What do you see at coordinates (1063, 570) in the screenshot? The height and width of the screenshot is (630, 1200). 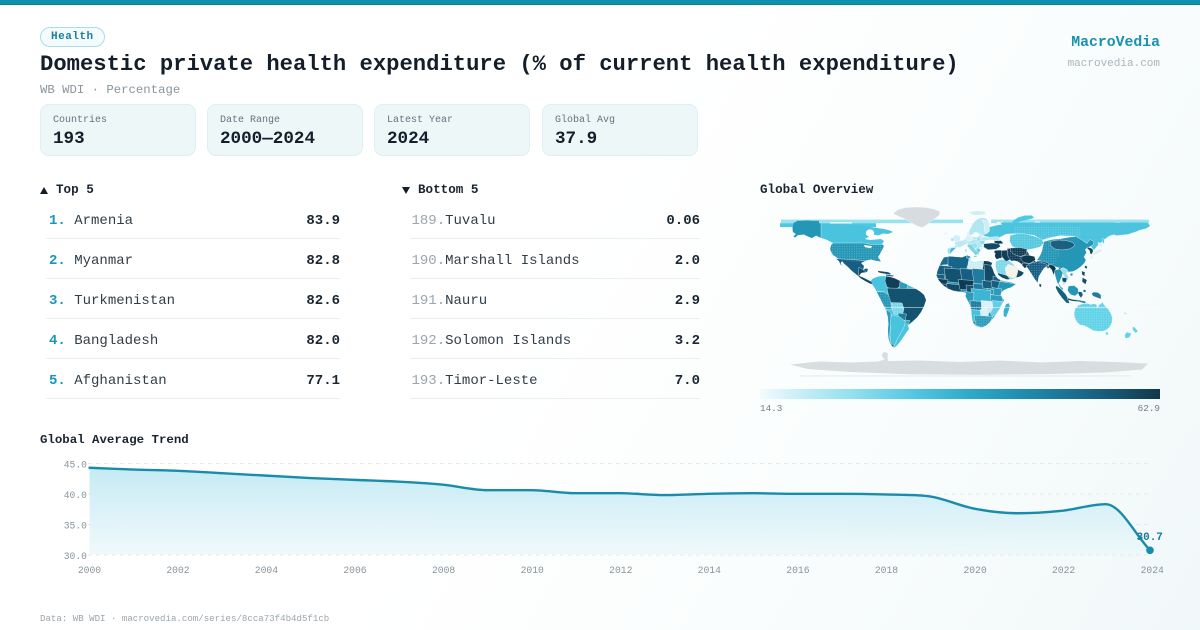 I see `svg-text: 2022` at bounding box center [1063, 570].